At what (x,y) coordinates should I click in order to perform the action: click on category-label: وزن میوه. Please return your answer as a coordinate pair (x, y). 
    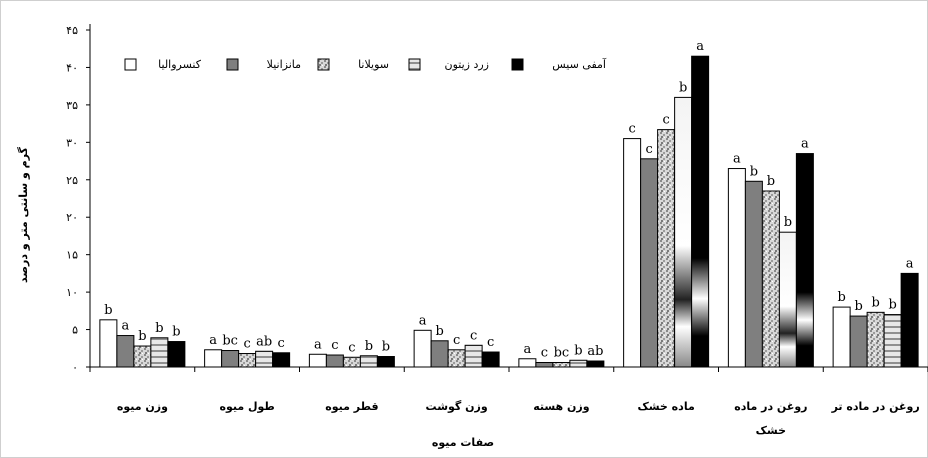
    Looking at the image, I should click on (142, 406).